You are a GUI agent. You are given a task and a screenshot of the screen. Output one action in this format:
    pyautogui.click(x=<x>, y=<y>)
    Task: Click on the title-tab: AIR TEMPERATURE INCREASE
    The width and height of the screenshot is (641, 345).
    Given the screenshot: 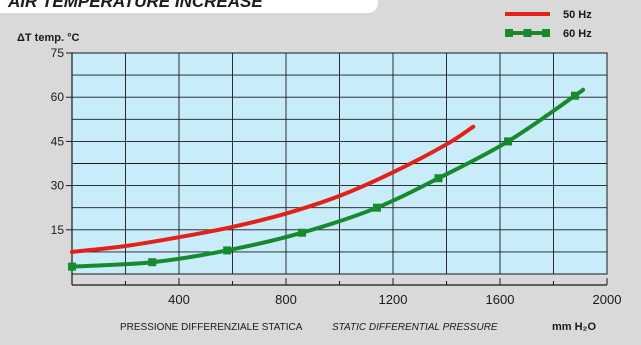 What is the action you would take?
    pyautogui.click(x=189, y=6)
    